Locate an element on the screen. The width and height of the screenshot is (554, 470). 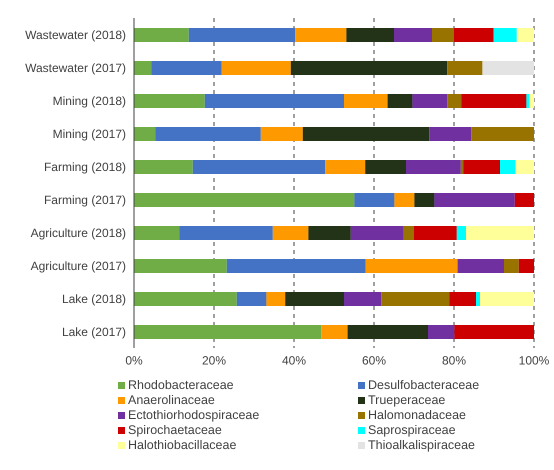
x-tick-label: 80% is located at coordinates (454, 361).